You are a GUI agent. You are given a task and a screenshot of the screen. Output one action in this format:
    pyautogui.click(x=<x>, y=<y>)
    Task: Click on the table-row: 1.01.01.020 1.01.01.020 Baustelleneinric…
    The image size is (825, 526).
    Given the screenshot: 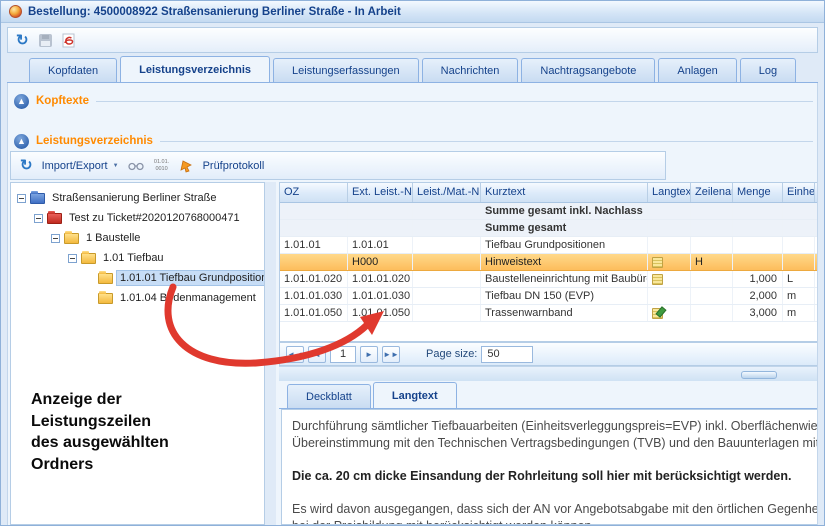 What is the action you would take?
    pyautogui.click(x=548, y=279)
    